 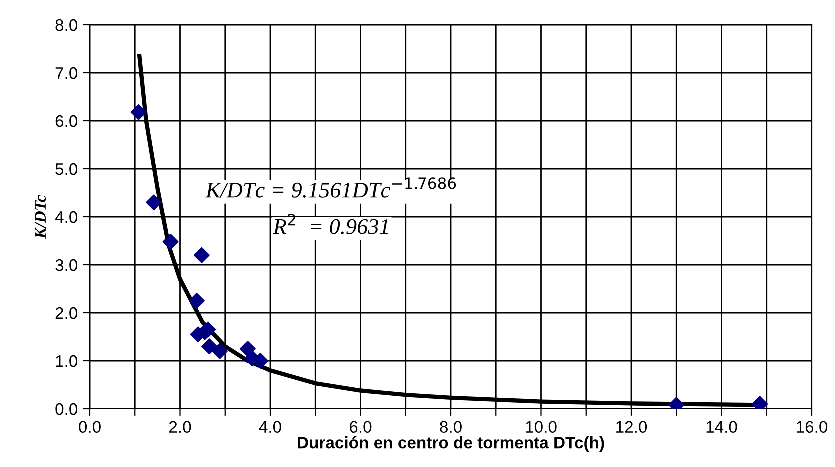 I want to click on y-tick-label: 5.0, so click(x=67, y=169).